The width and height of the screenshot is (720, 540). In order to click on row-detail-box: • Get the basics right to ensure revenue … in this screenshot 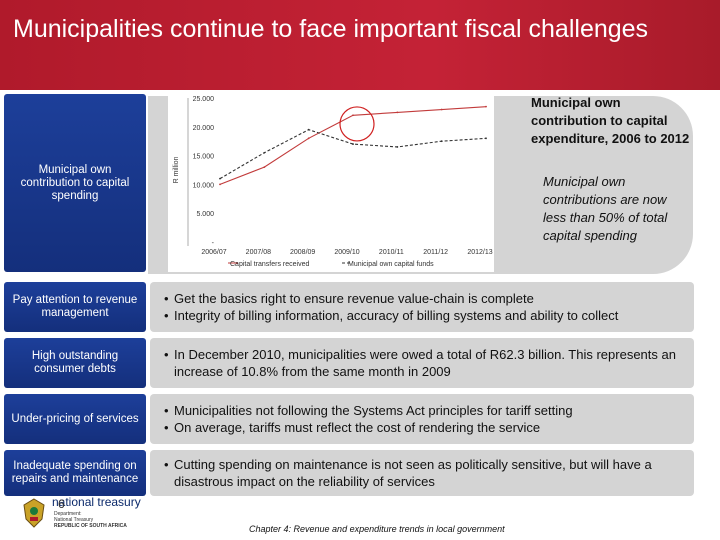, I will do `click(422, 307)`.